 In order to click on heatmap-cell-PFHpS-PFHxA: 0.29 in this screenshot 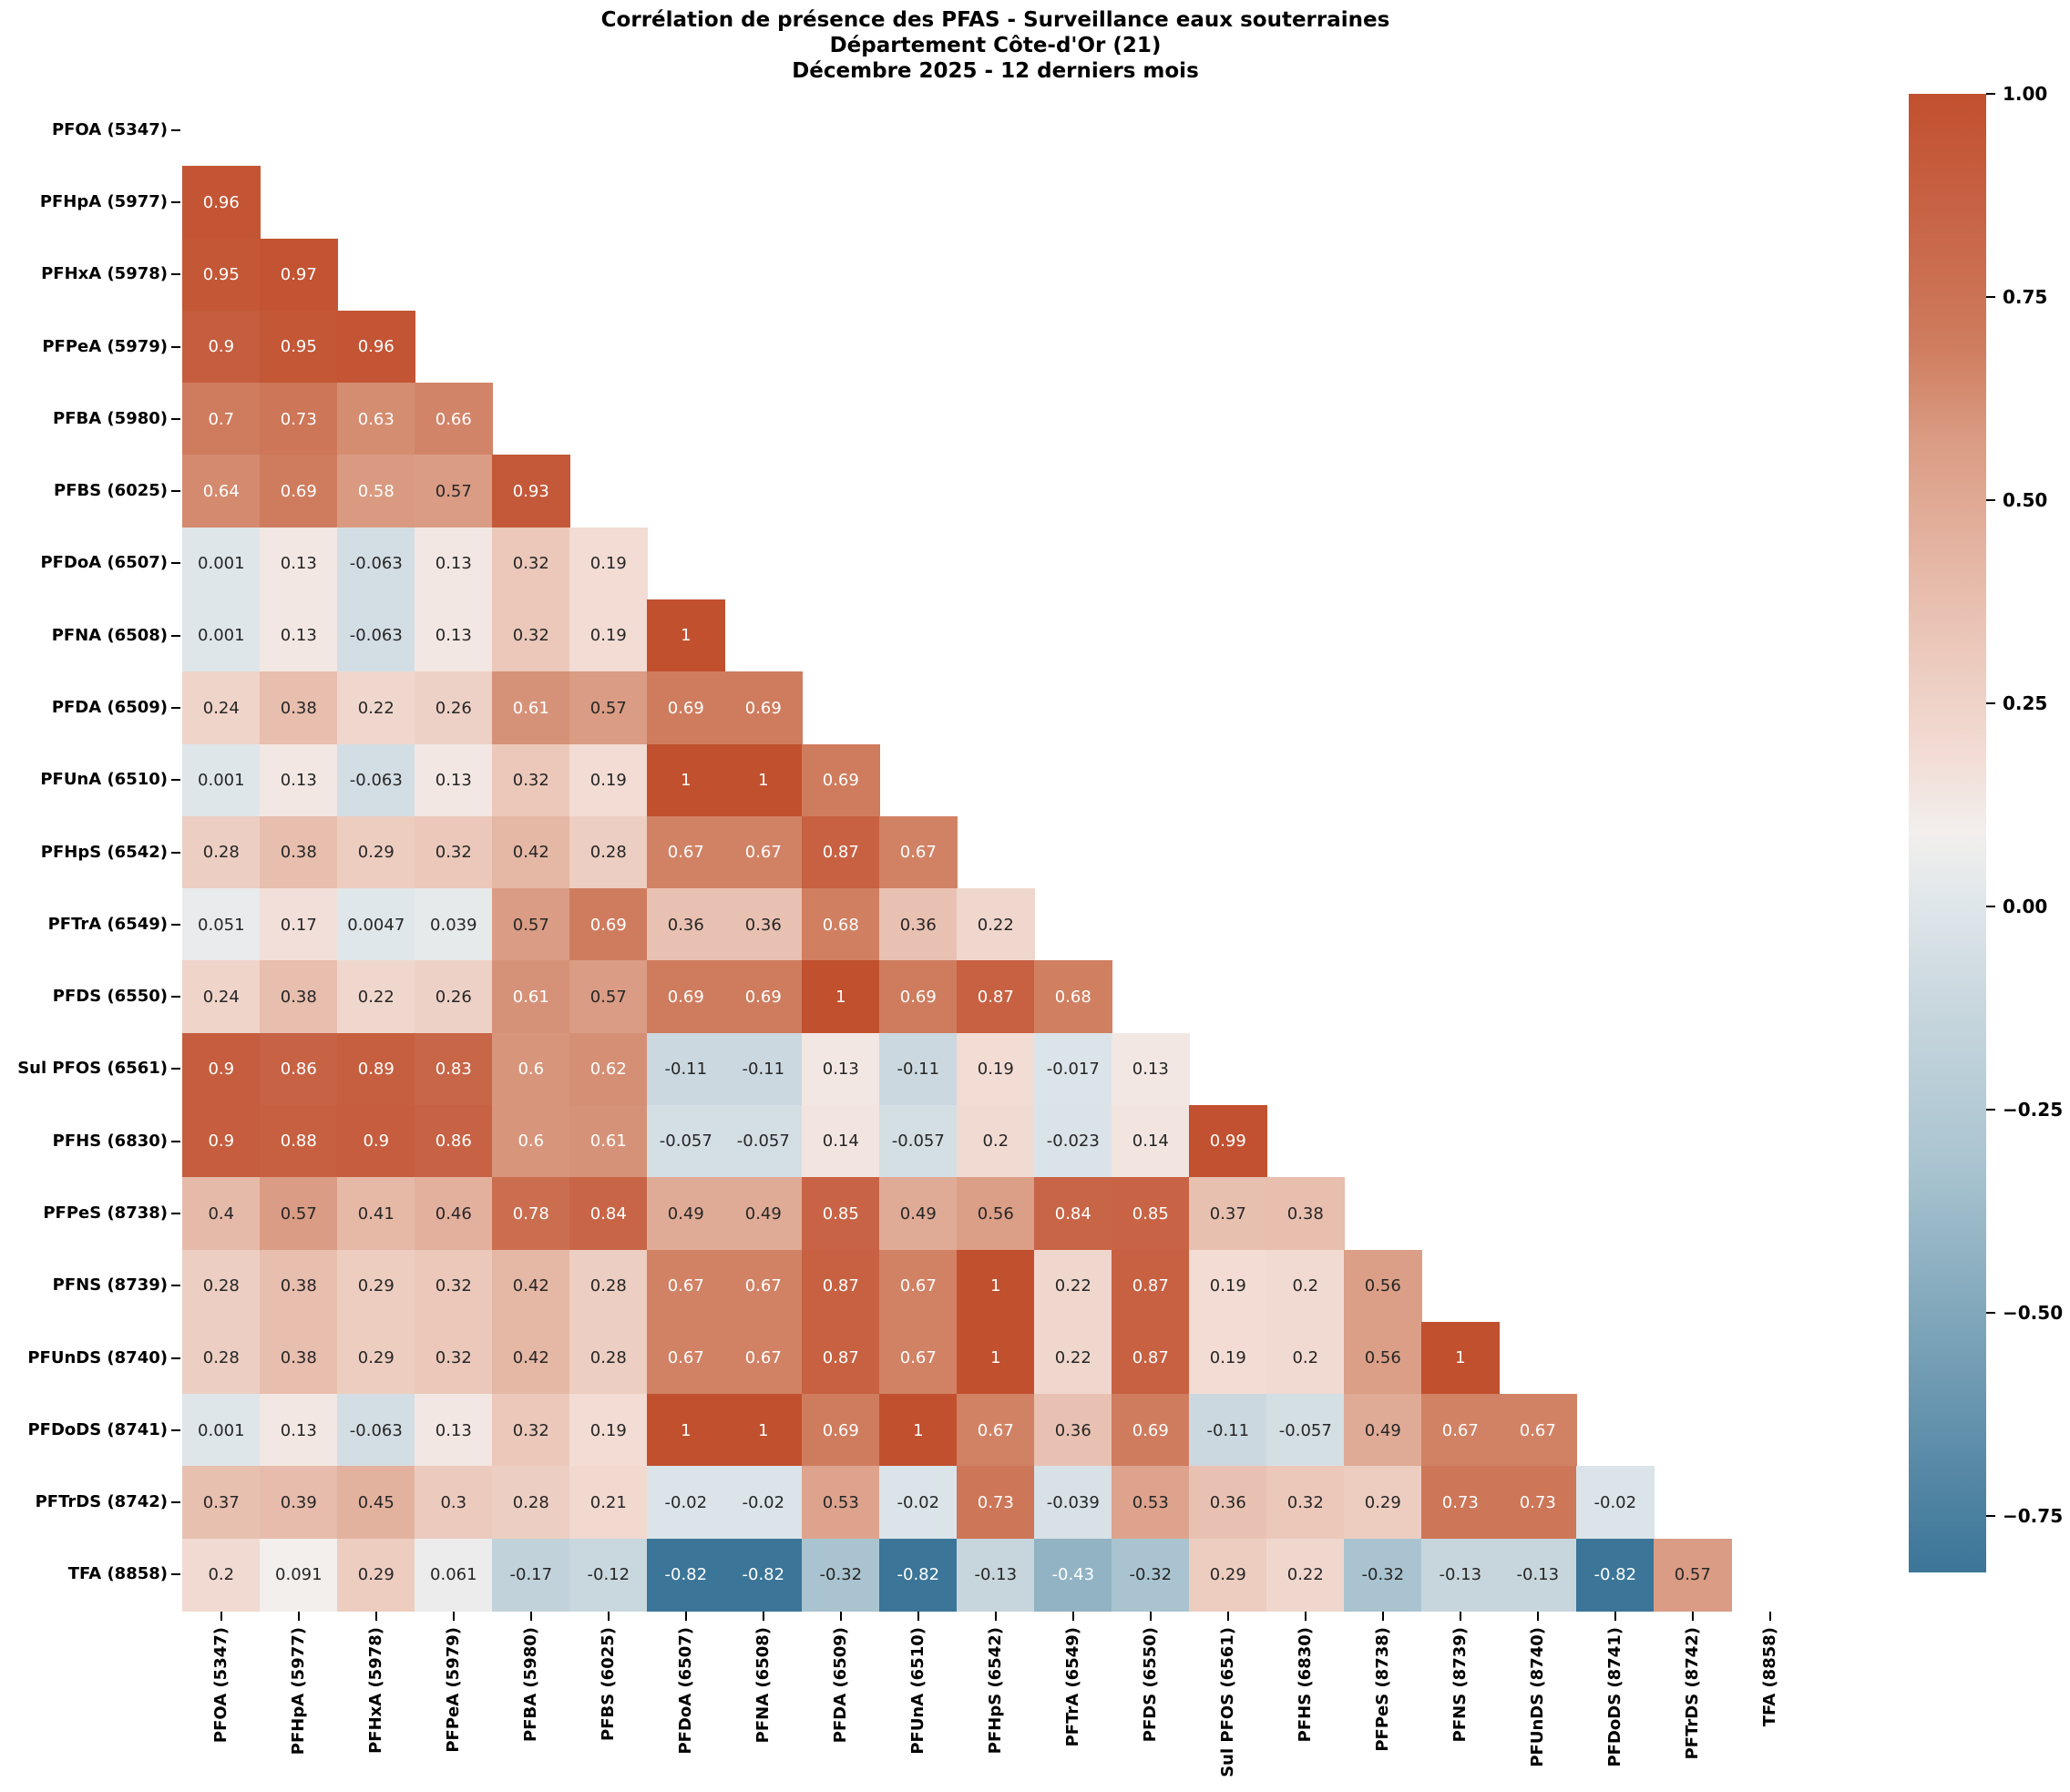, I will do `click(376, 852)`.